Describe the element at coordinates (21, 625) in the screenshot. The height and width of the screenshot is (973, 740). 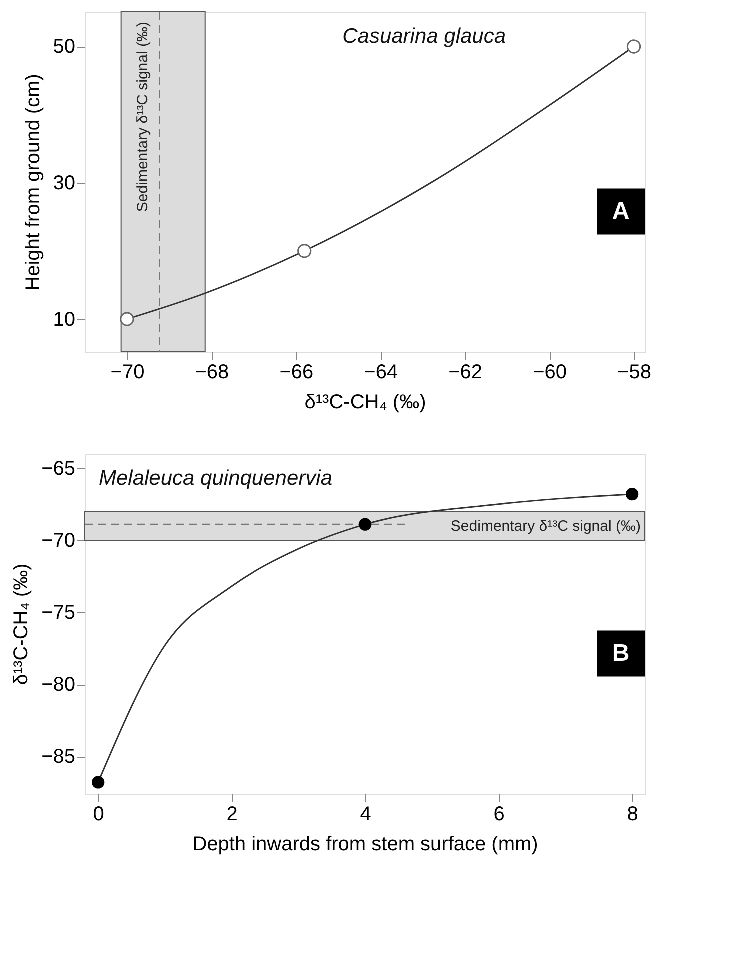
I see `y-axis-title: δ¹³C-CH₄ (‰)` at that location.